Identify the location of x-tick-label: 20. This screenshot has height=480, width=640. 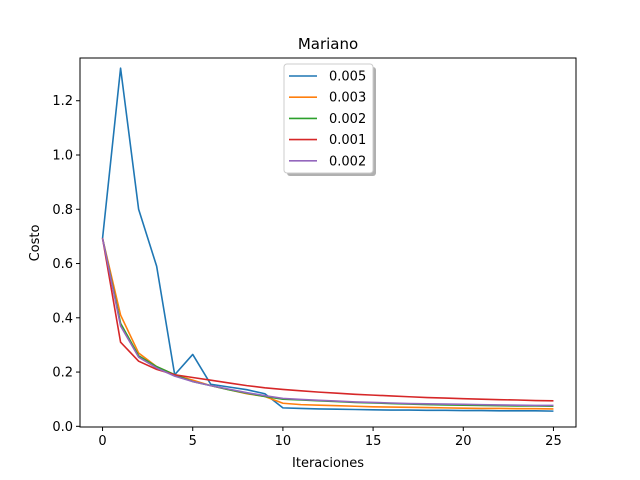
(463, 441).